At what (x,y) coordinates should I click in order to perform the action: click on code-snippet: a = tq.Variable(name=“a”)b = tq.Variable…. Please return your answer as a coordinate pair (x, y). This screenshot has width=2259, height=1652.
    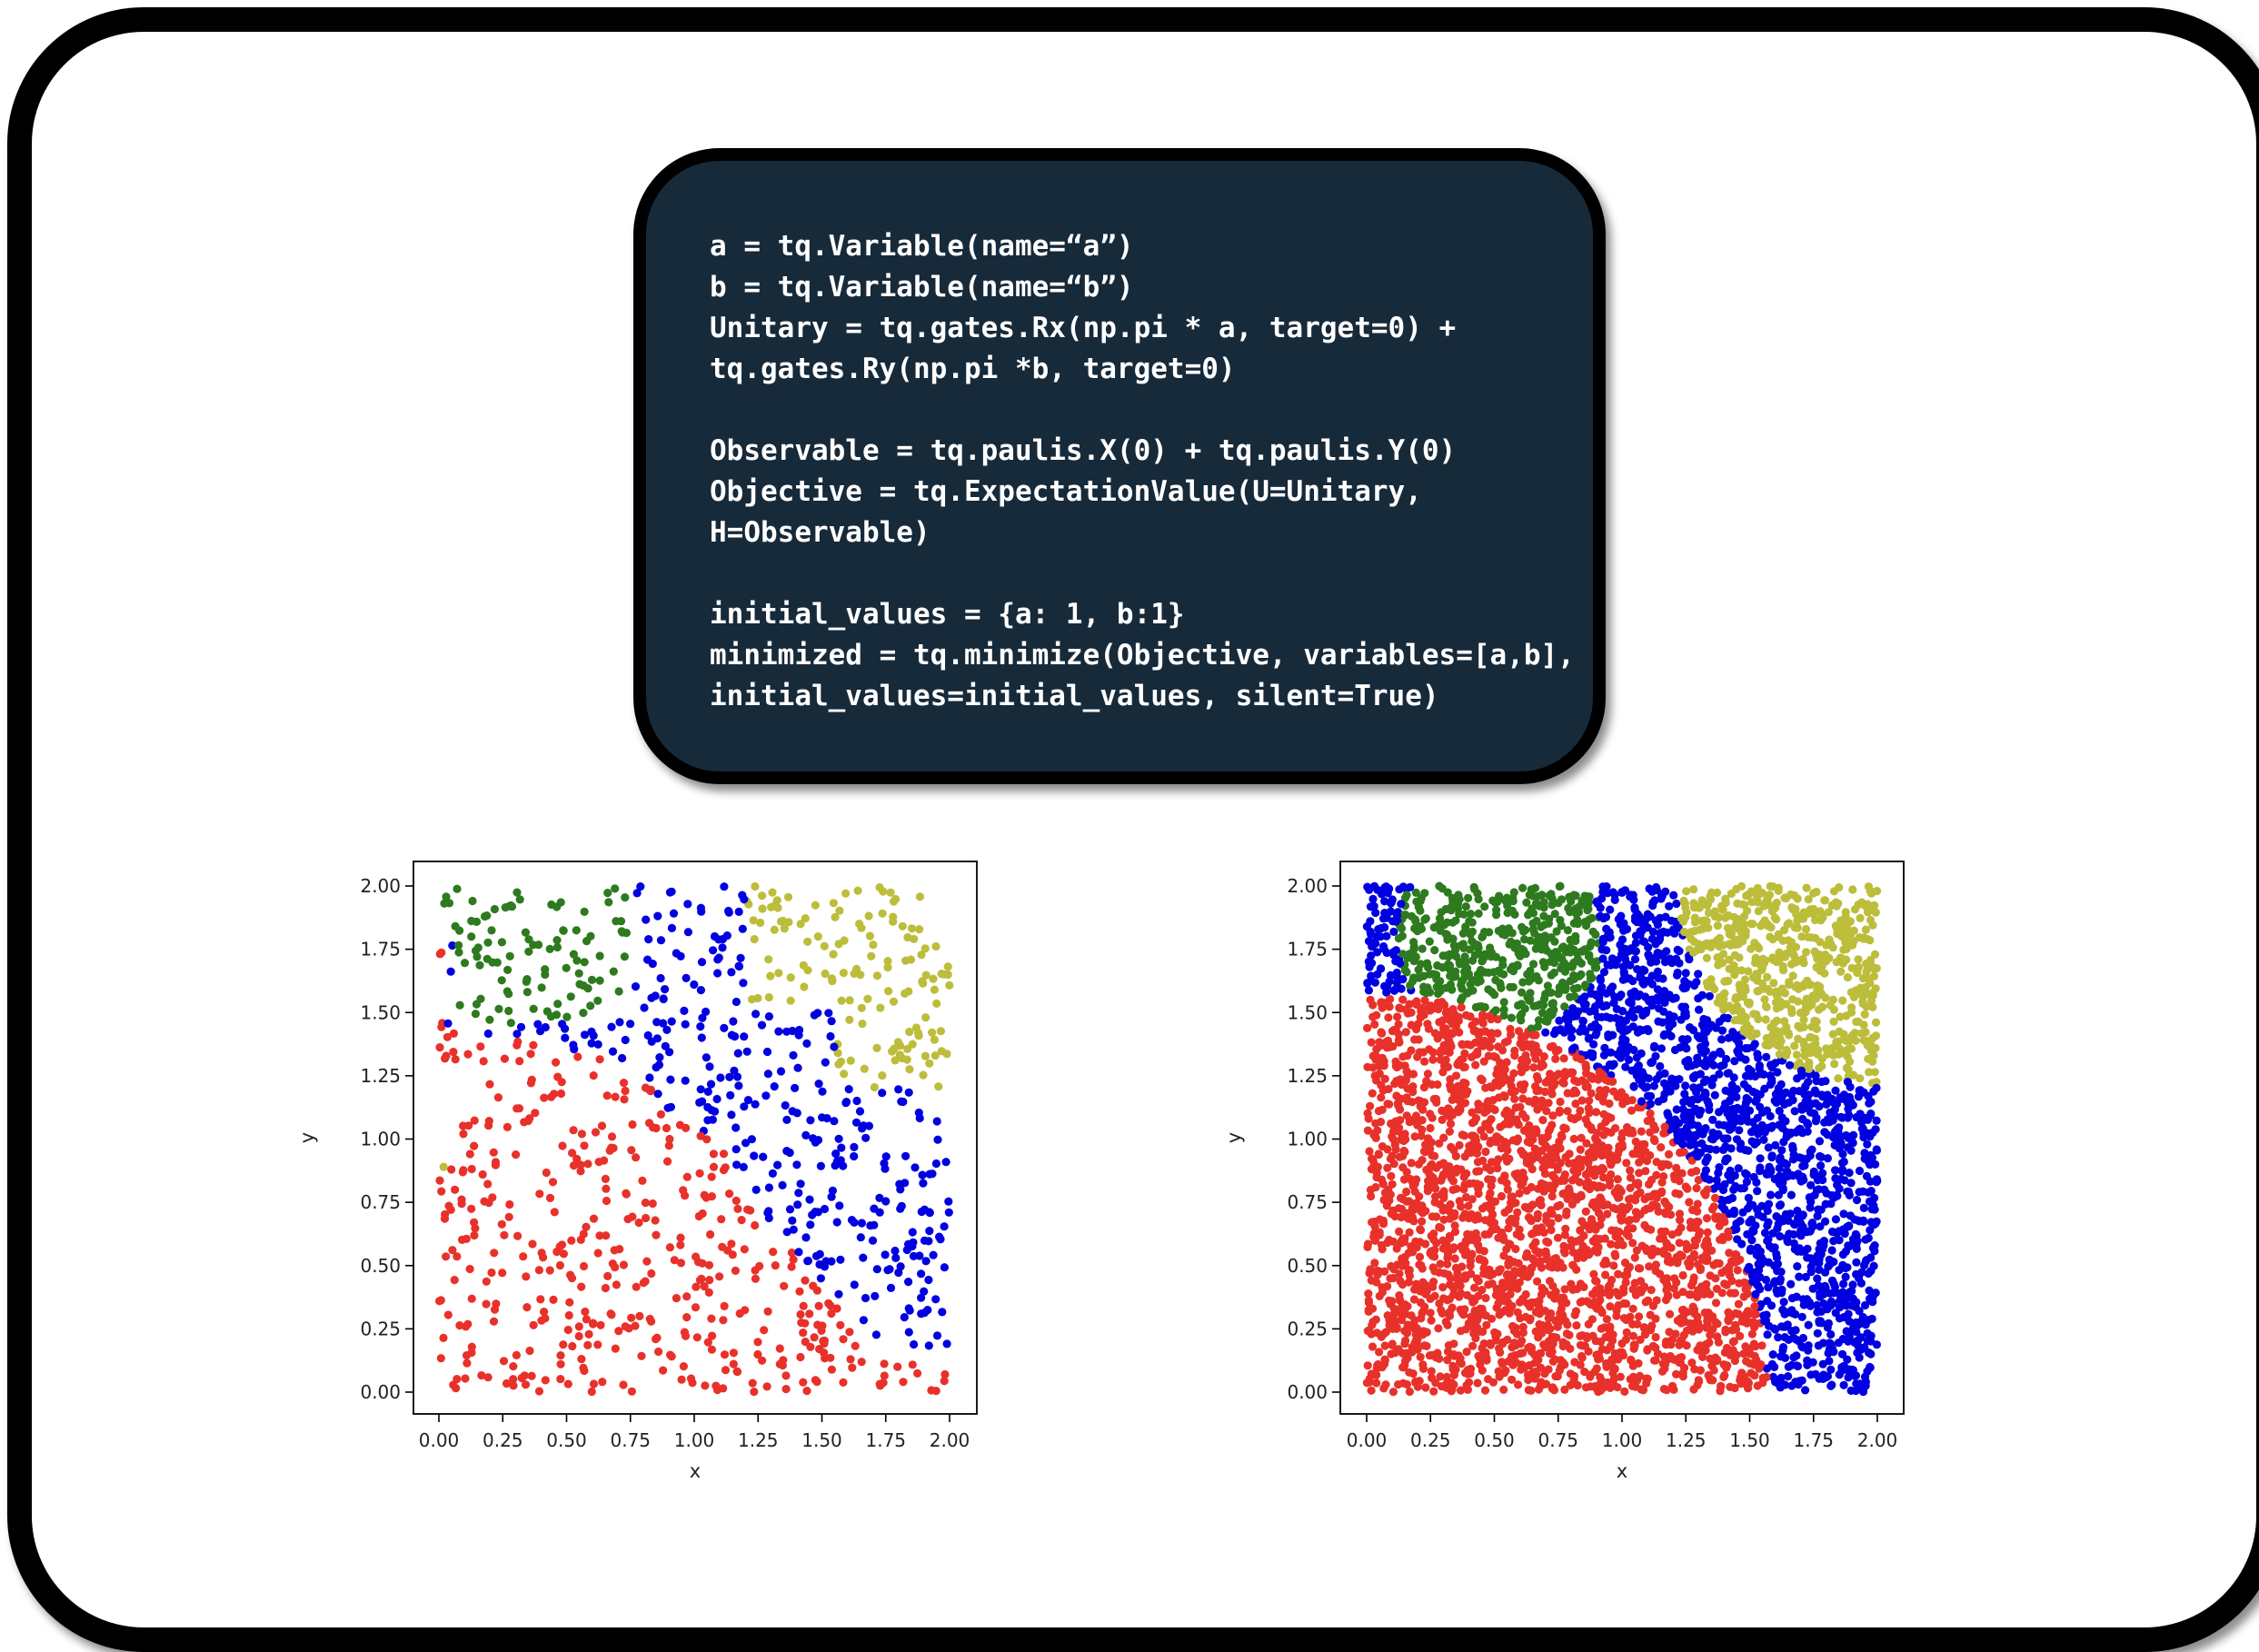
    Looking at the image, I should click on (1142, 471).